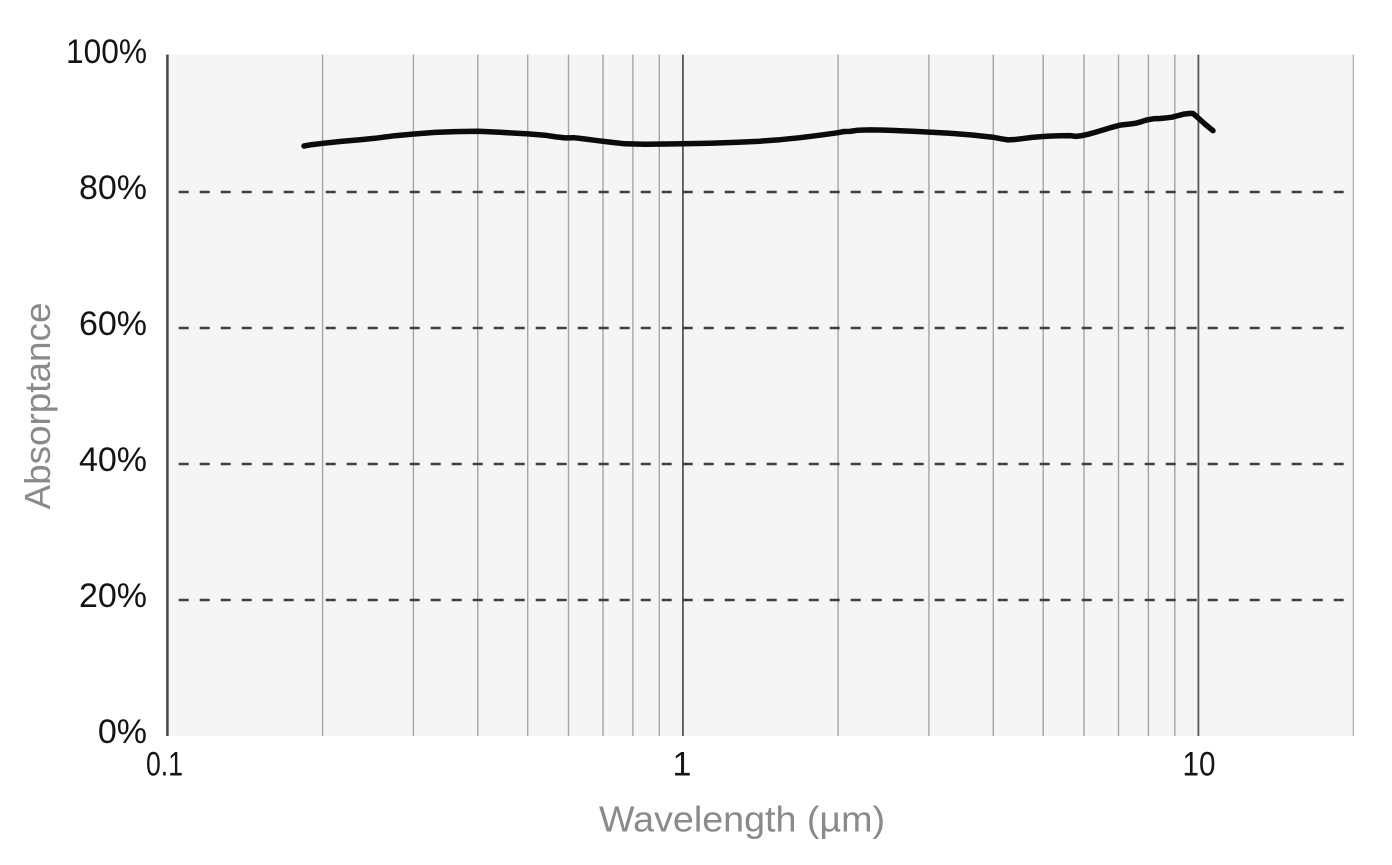 The width and height of the screenshot is (1392, 865). I want to click on svg-text: Absorptance, so click(37, 406).